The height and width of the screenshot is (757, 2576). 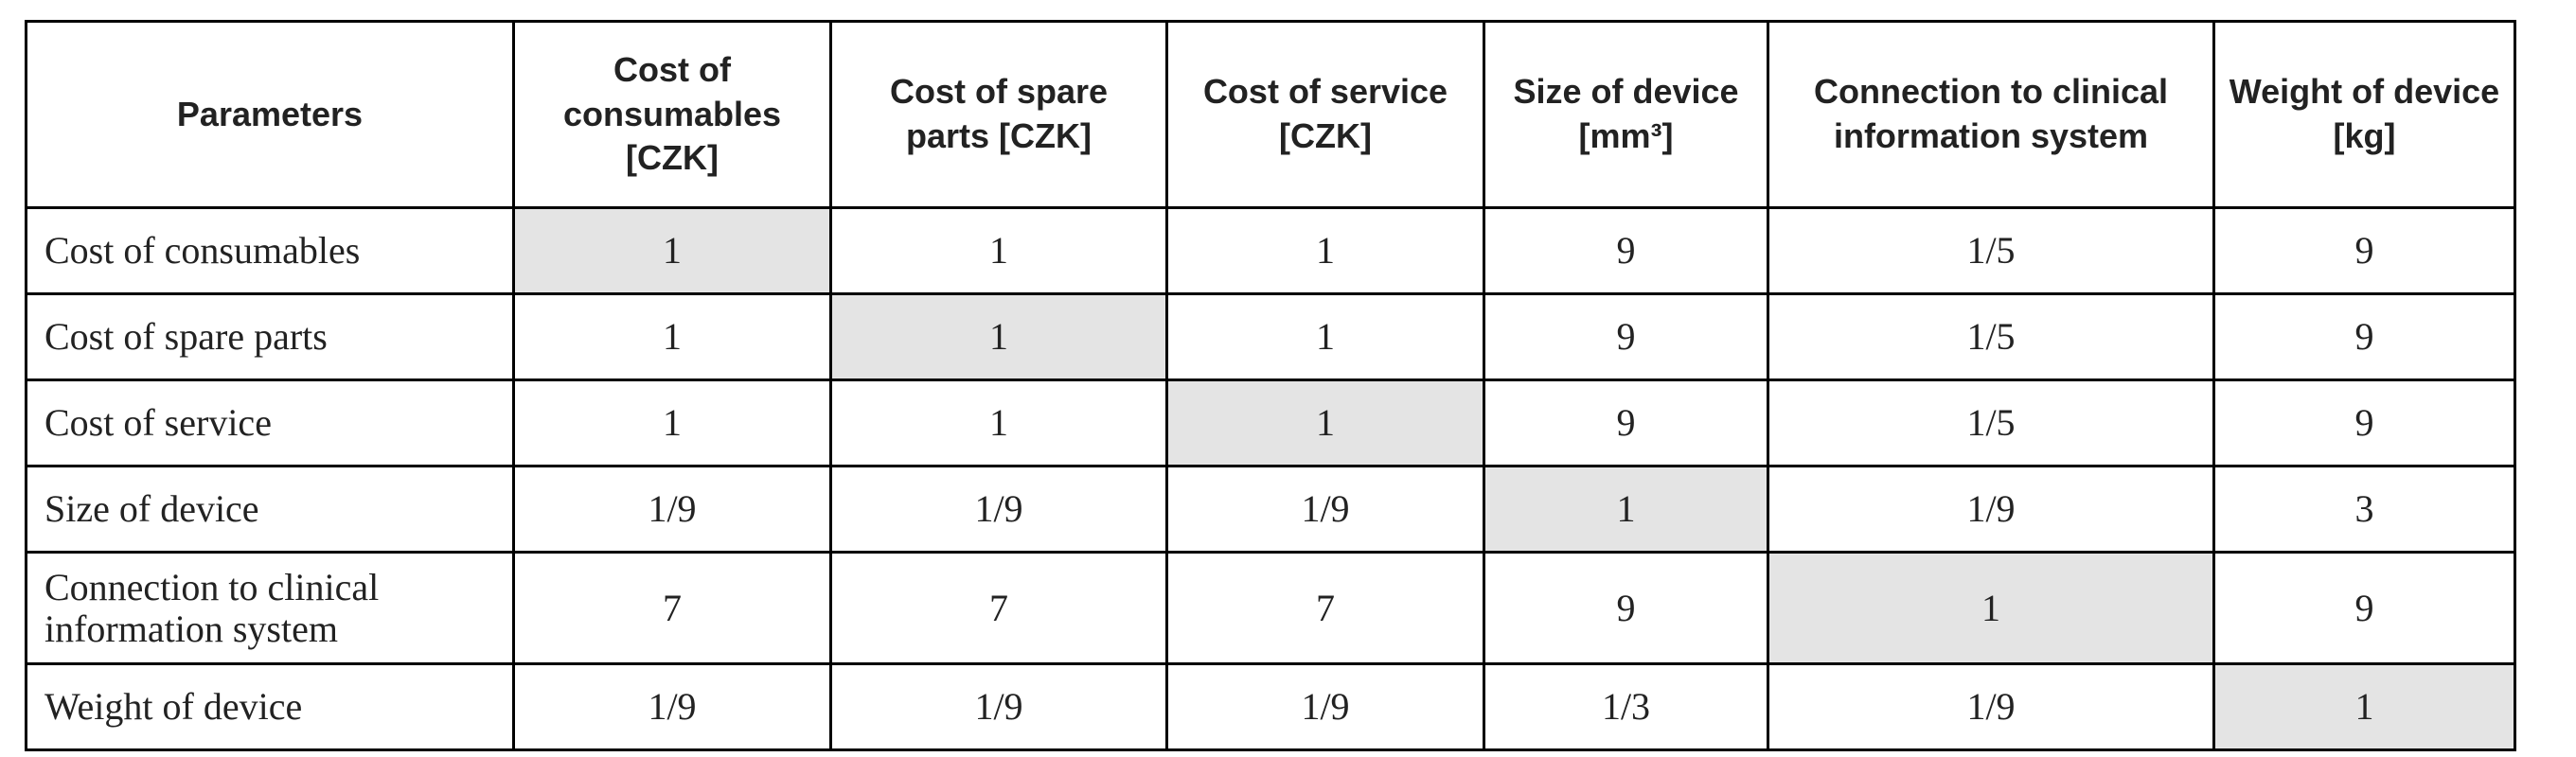 I want to click on column-header: Cost of service [CZK], so click(x=1325, y=115).